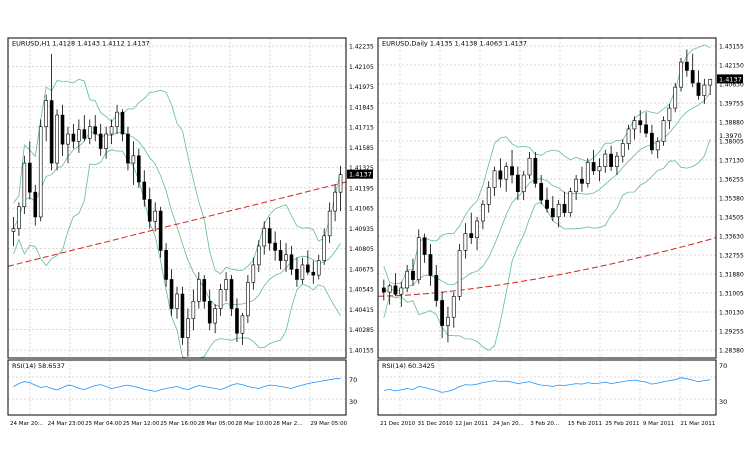 This screenshot has width=750, height=476. Describe the element at coordinates (360, 175) in the screenshot. I see `h1-price-tag-label: 1.4137` at that location.